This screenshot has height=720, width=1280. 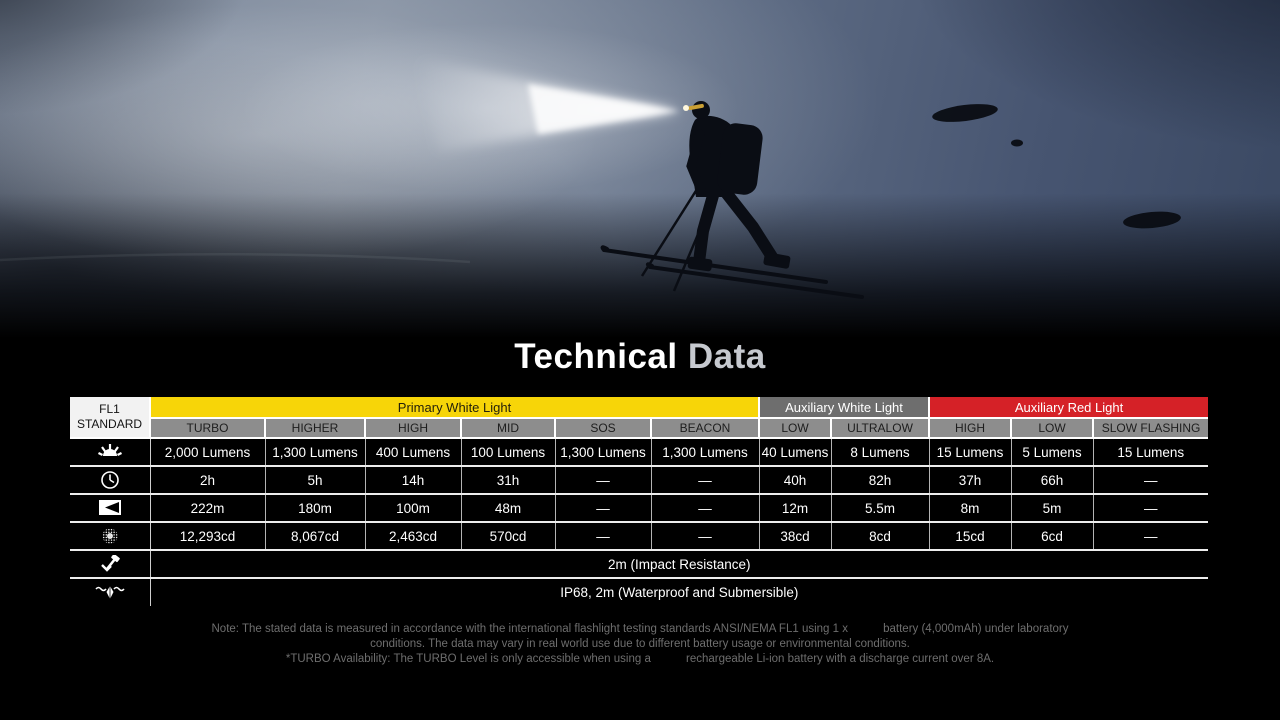 I want to click on fl1-standard-header: FL1 STANDARD, so click(x=110, y=417).